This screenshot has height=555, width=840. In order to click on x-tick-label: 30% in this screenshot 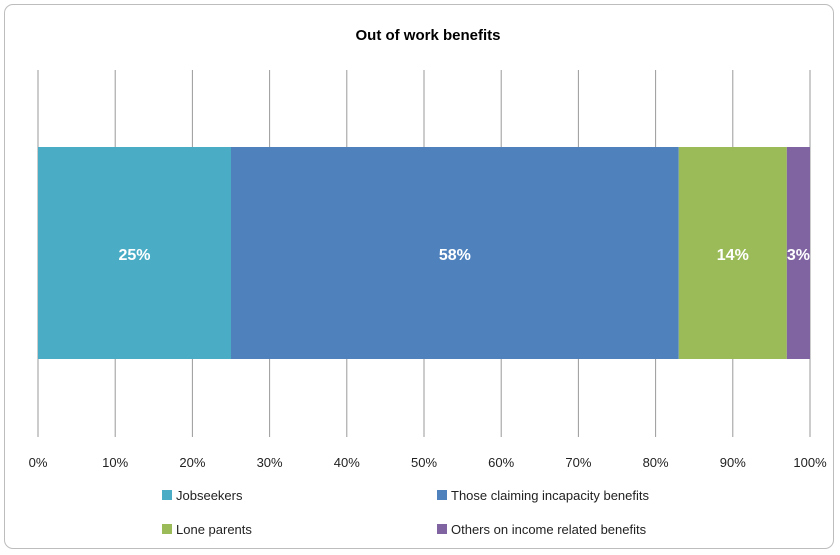, I will do `click(270, 462)`.